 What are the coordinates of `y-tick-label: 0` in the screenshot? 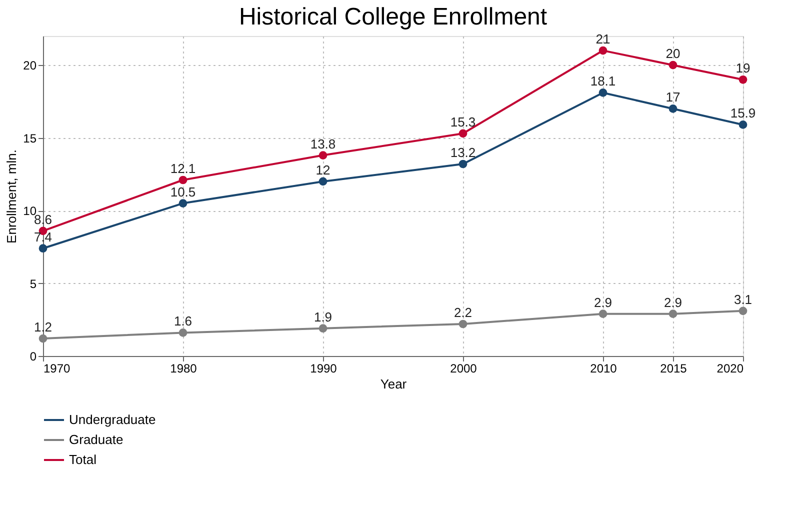 It's located at (33, 357).